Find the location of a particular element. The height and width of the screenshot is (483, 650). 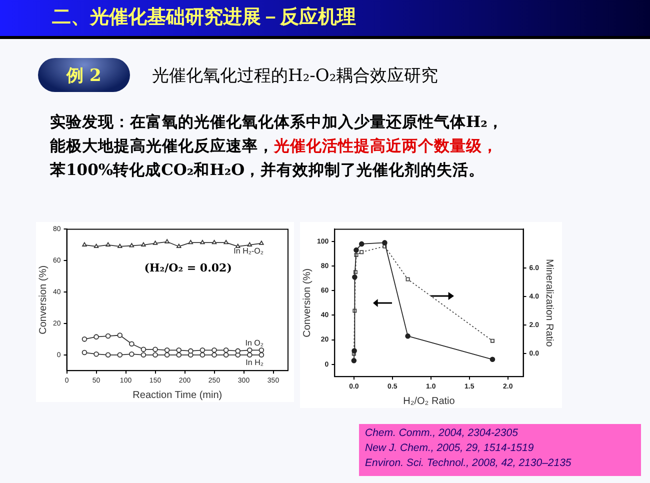

text: 苯100%转化成CO₂和H₂O，并有效抑制了光催化剂的失活。 is located at coordinates (268, 170).